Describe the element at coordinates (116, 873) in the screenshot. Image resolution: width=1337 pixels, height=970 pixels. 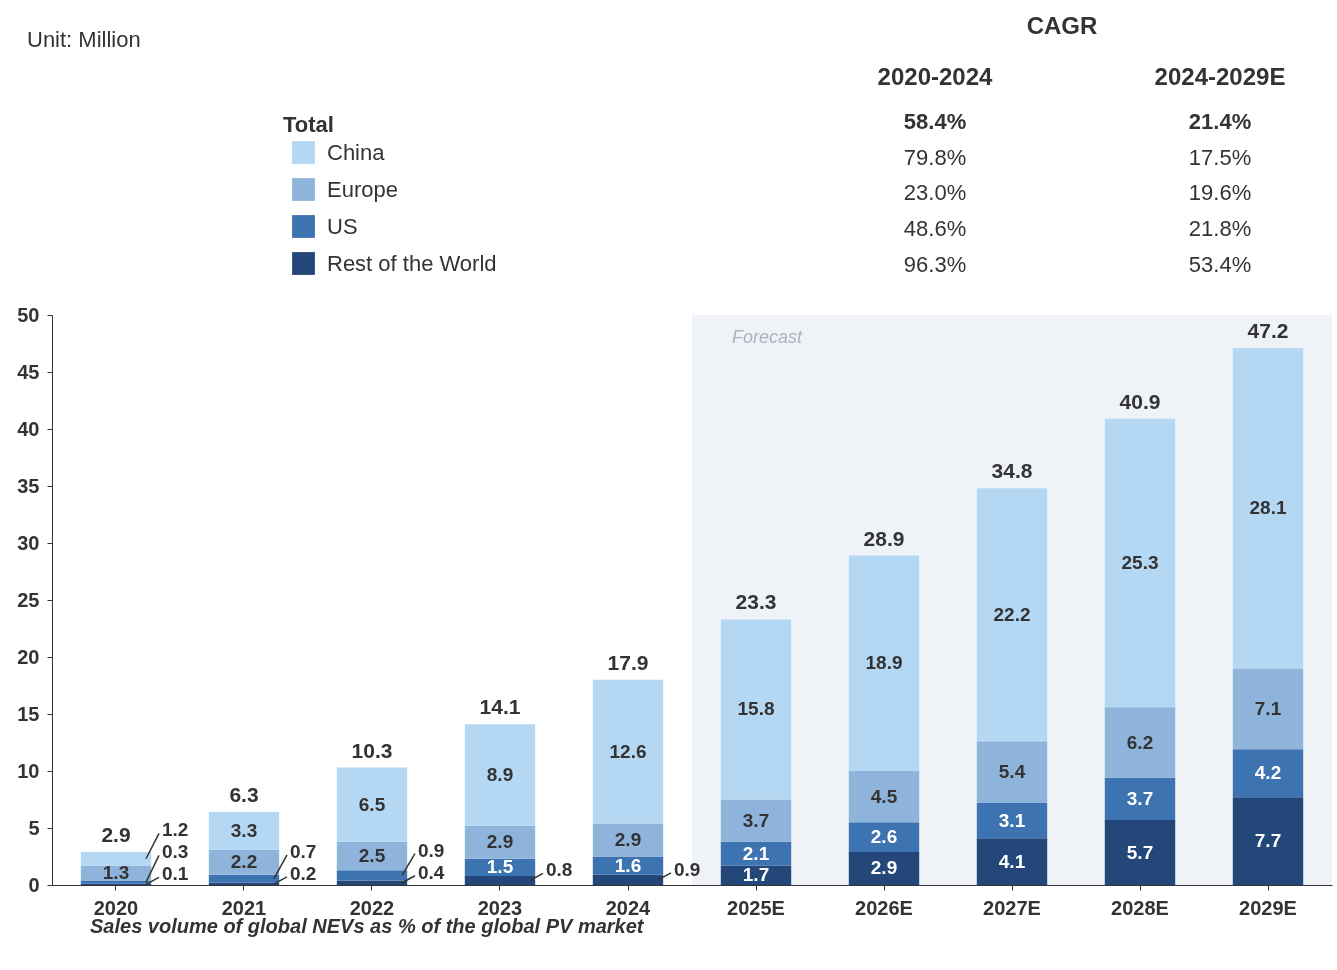
I see `data-label: 1.3` at that location.